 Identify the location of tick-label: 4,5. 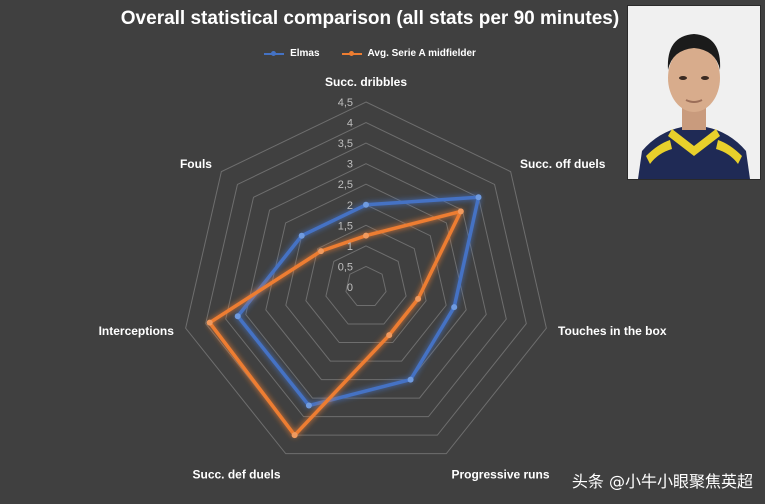
(345, 103).